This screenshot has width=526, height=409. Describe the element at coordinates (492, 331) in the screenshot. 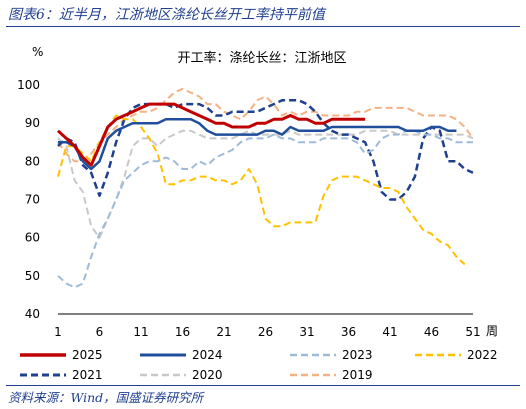

I see `x-axis-unit-label: 周` at that location.